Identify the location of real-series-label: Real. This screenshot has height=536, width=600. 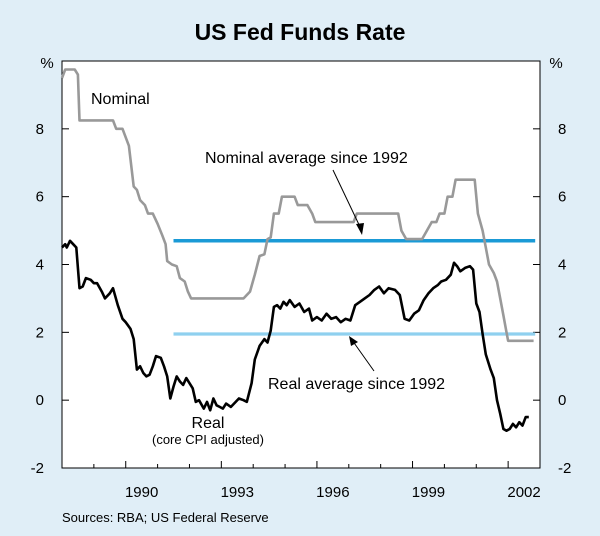
(208, 423).